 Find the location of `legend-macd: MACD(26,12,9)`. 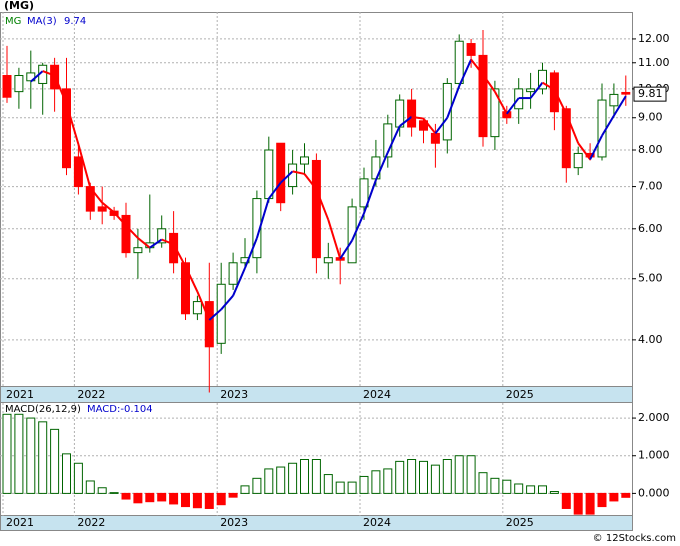

legend-macd: MACD(26,12,9) is located at coordinates (43, 409).